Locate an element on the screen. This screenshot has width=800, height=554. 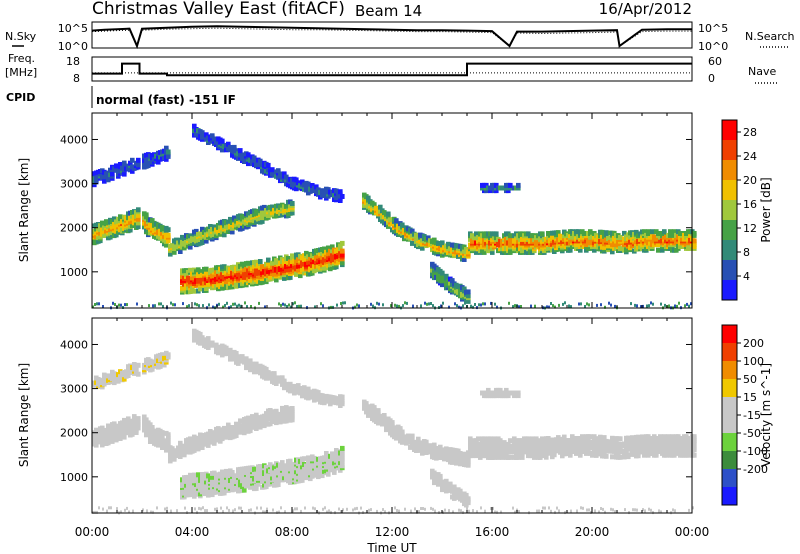
cpid-mode-text: normal (fast) -151 IF is located at coordinates (166, 100).